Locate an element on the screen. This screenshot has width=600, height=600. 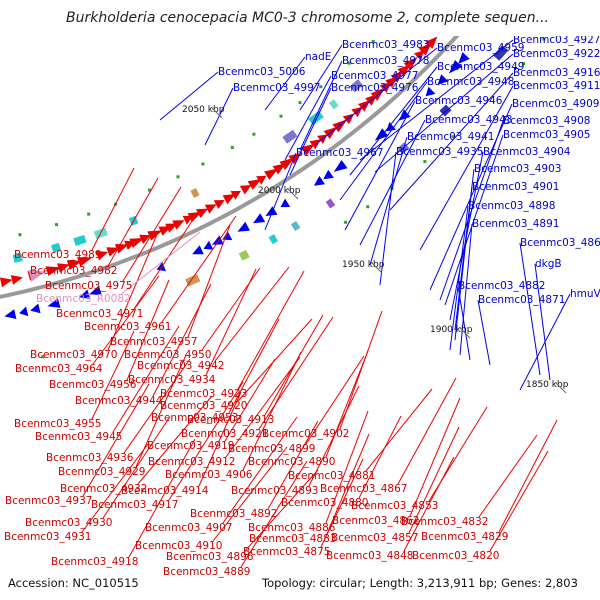
gene-label: Bcenmc03_4970 is located at coordinates (73, 355).